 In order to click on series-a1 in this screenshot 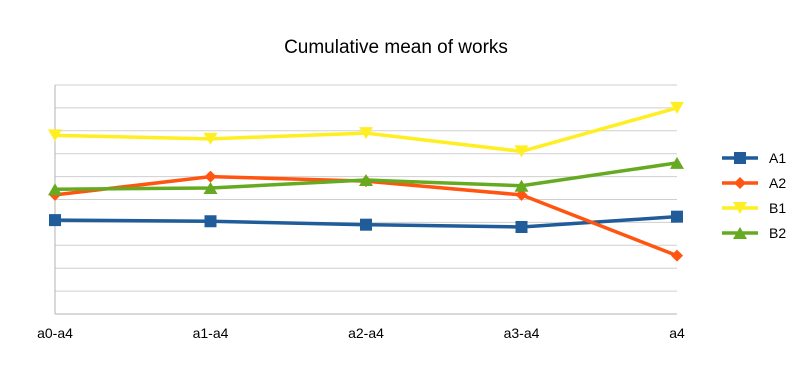, I will do `click(366, 221)`.